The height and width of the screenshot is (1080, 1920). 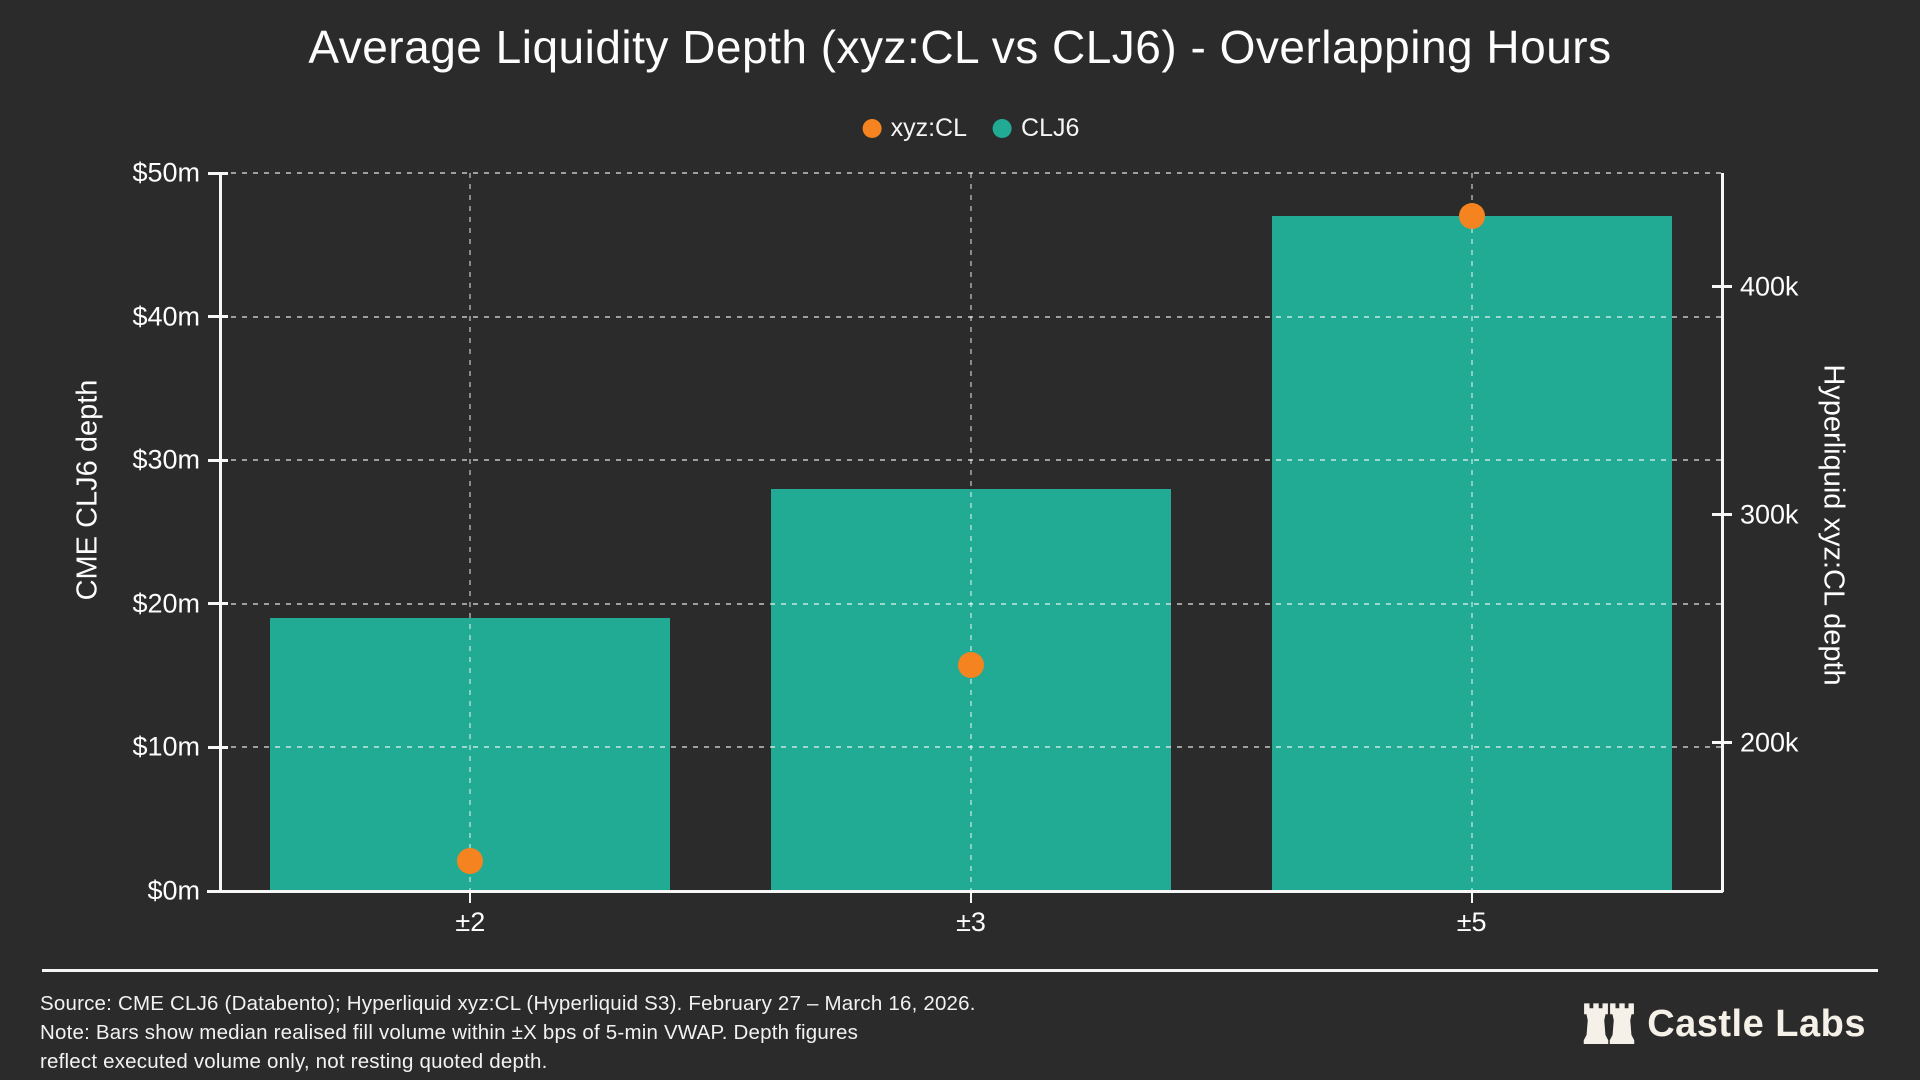 I want to click on castle-icon, so click(x=1609, y=1024).